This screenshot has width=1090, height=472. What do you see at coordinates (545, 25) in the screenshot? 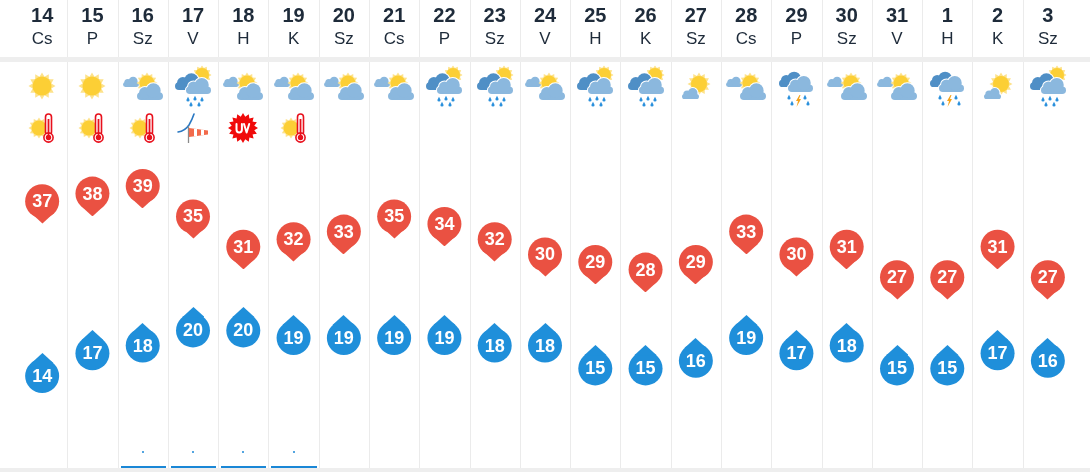
I see `x-tick-label: 24 V` at bounding box center [545, 25].